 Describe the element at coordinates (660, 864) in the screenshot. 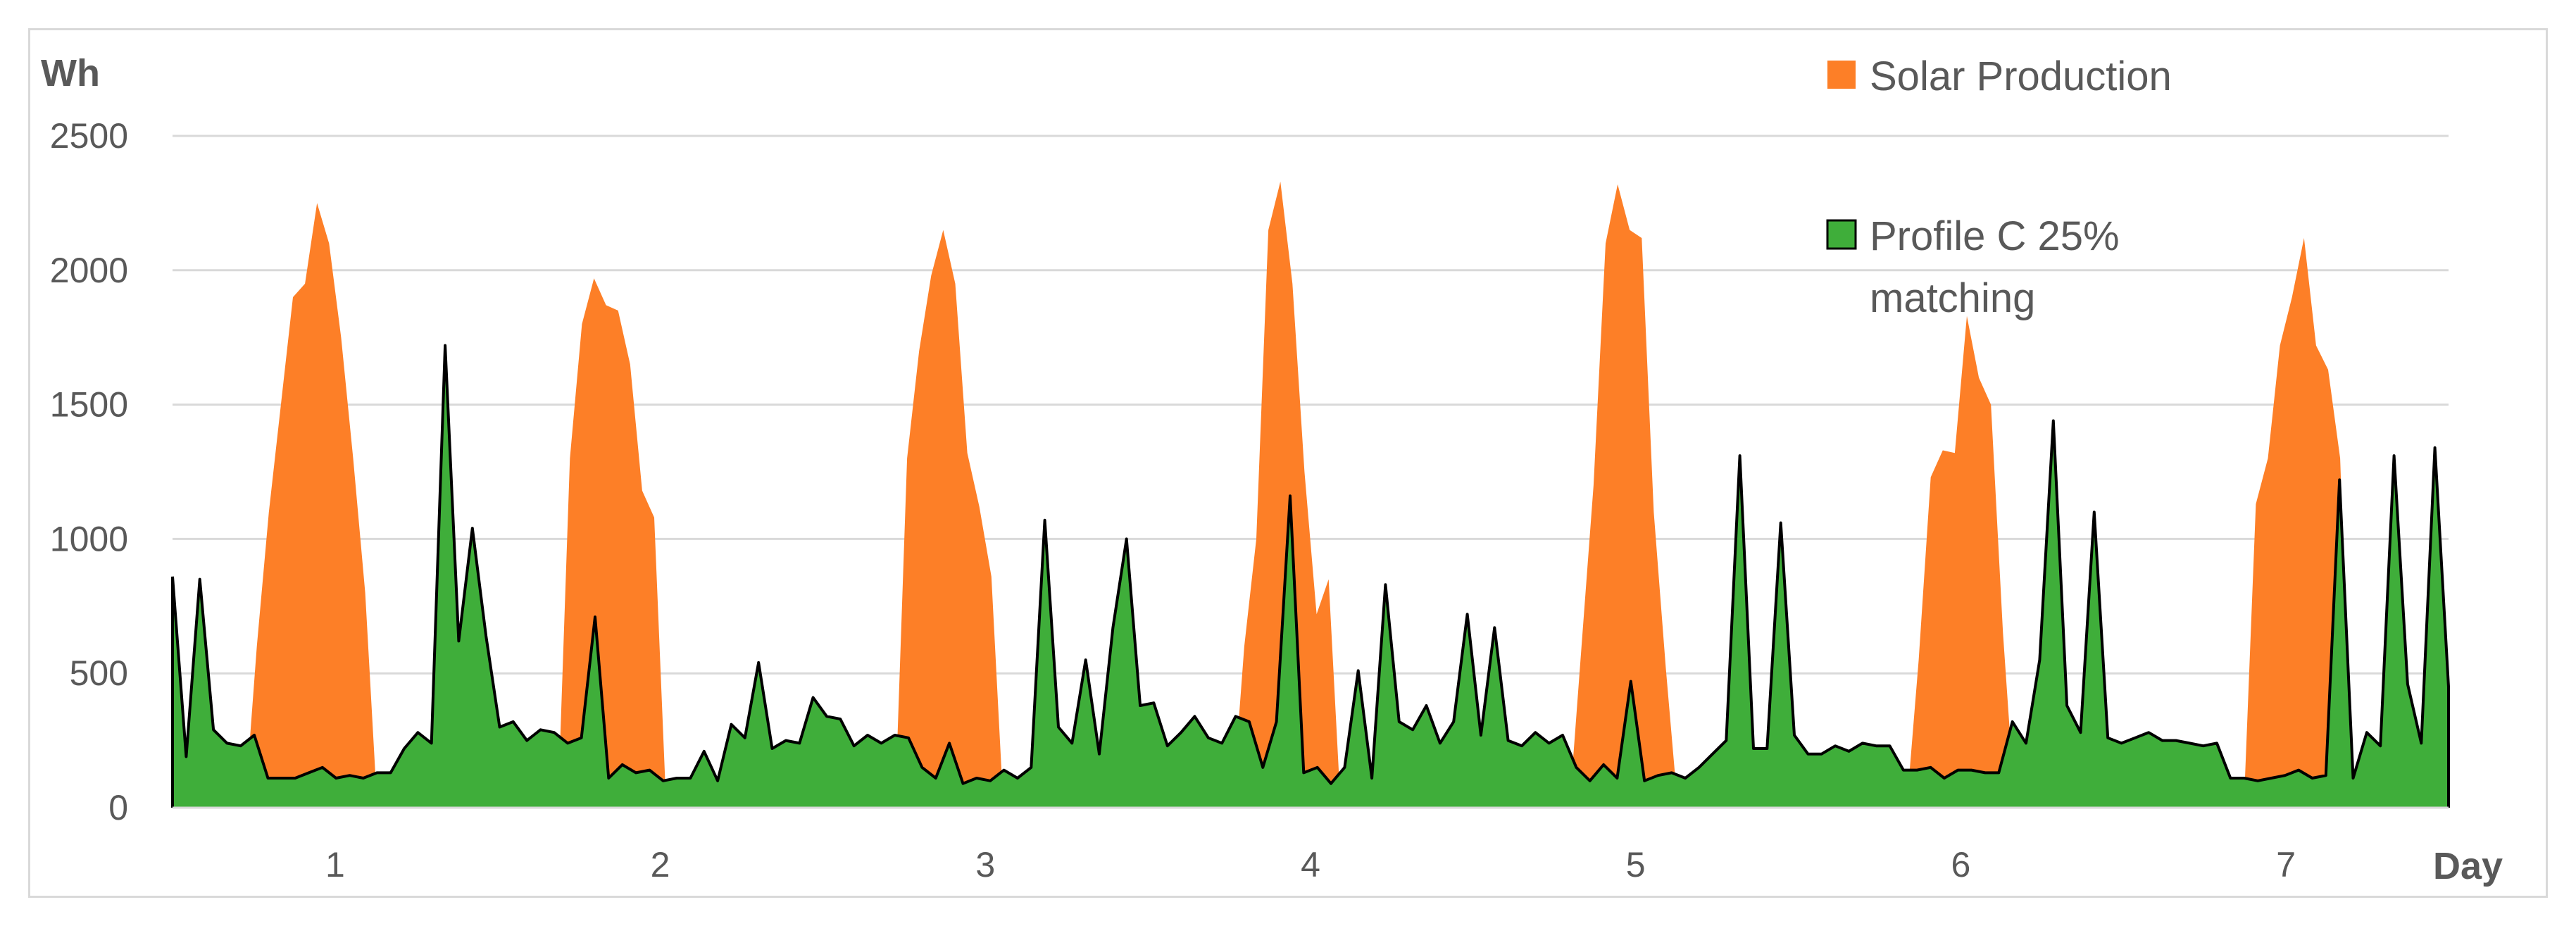

I see `x-tick-label-2: 2` at that location.